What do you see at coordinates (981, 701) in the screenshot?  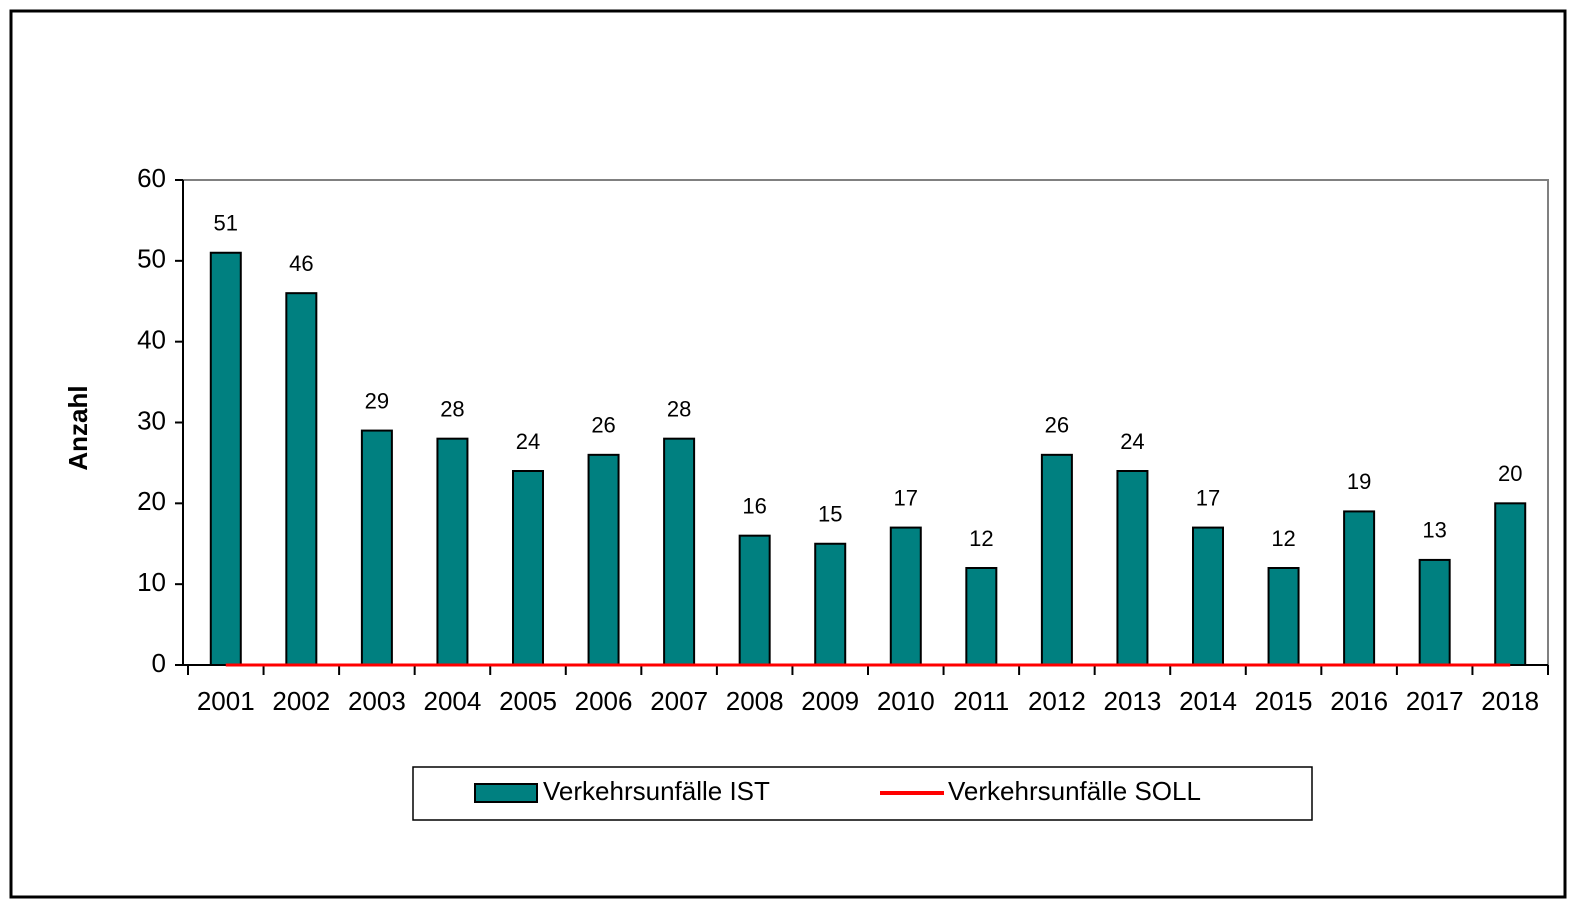 I see `x-tick-label: 2011` at bounding box center [981, 701].